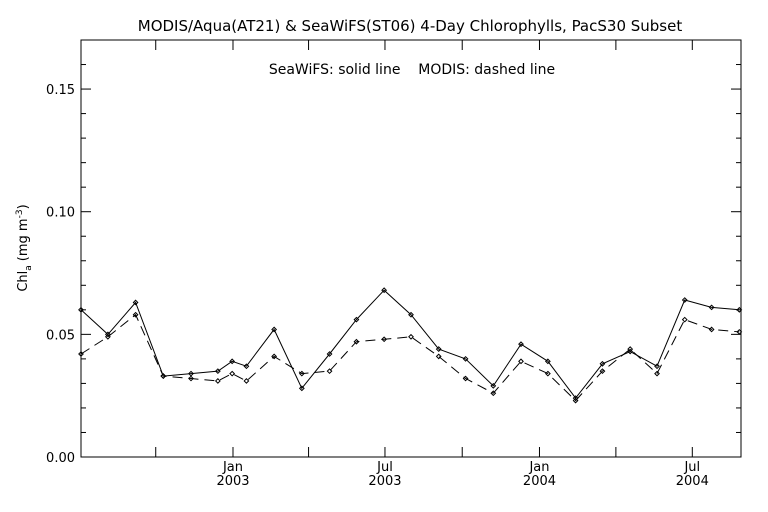  I want to click on y-tick-label: 0.00, so click(60, 458).